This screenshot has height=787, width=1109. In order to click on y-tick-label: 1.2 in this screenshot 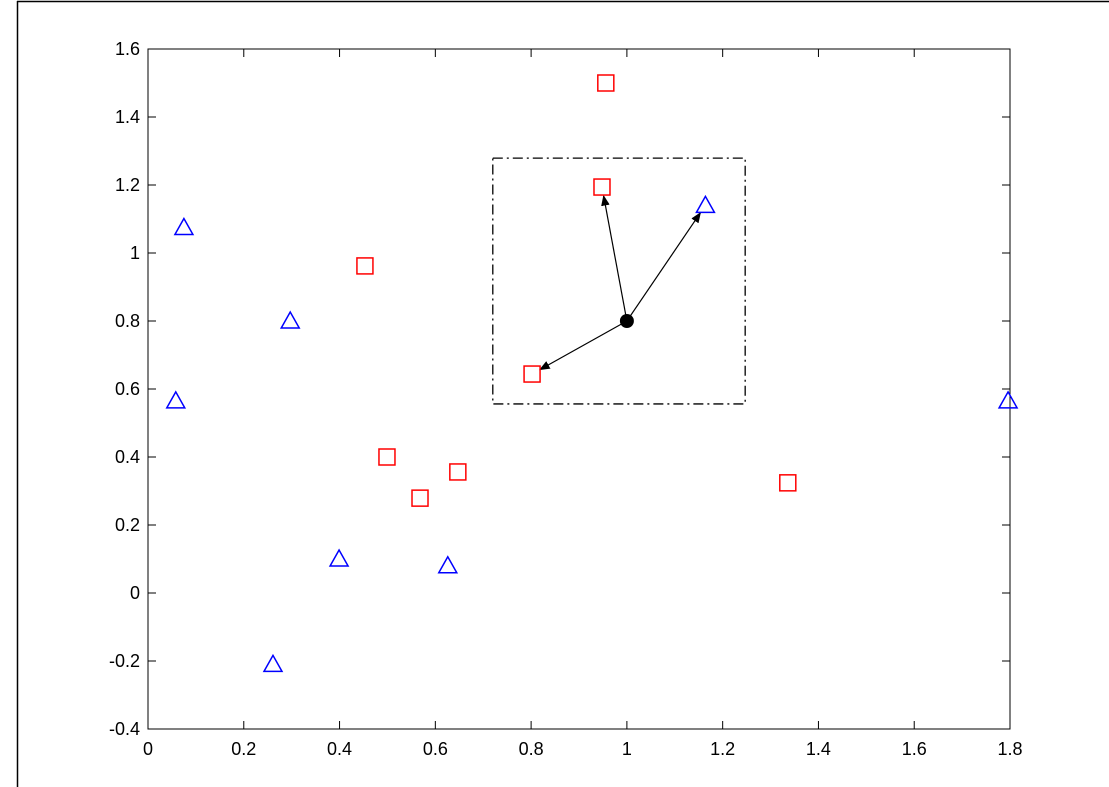, I will do `click(127, 185)`.